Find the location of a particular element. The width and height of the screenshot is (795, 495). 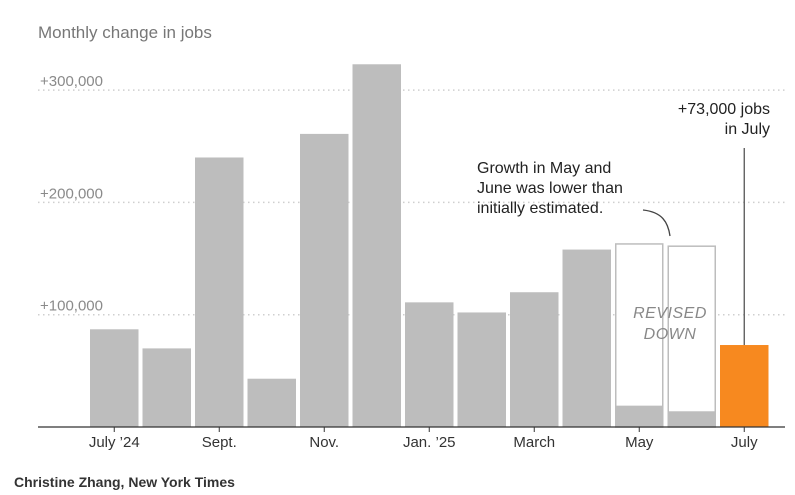

chart-title: Monthly change in jobs is located at coordinates (125, 32).